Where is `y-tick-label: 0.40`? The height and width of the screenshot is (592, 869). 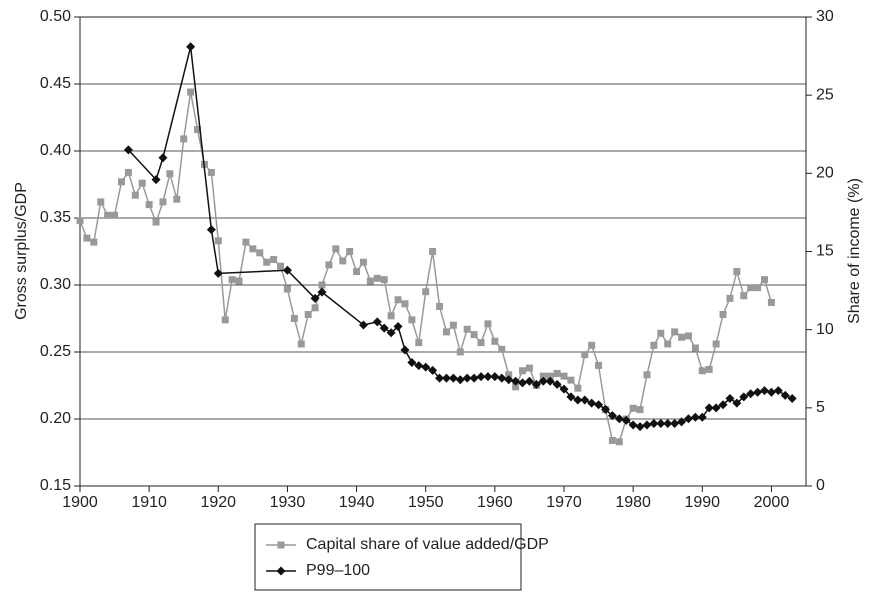 y-tick-label: 0.40 is located at coordinates (55, 150).